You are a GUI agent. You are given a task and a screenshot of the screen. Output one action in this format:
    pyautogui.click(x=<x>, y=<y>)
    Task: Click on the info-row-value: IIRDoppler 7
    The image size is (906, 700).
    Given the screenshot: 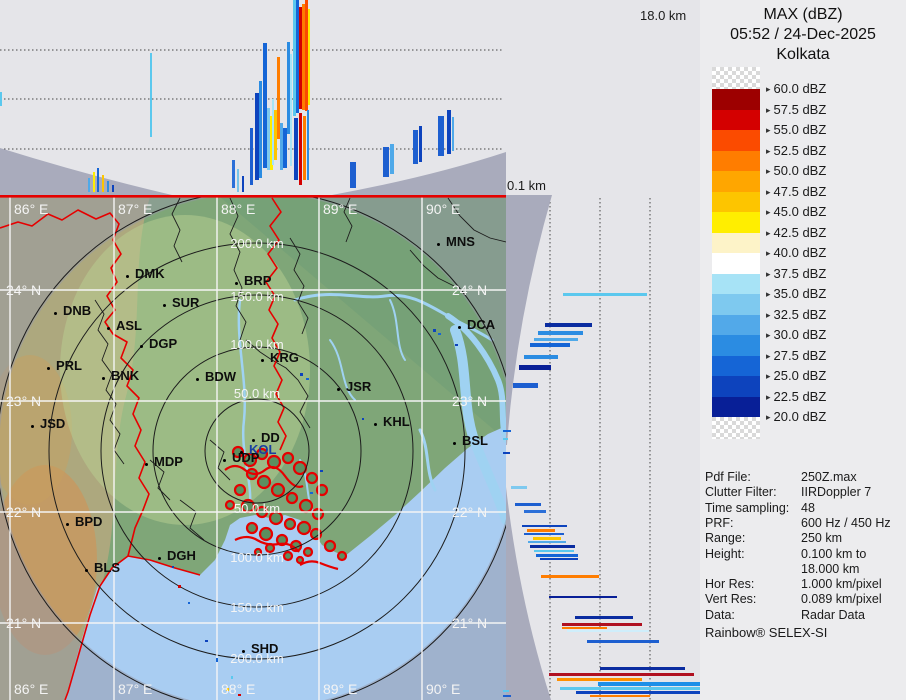 What is the action you would take?
    pyautogui.click(x=836, y=492)
    